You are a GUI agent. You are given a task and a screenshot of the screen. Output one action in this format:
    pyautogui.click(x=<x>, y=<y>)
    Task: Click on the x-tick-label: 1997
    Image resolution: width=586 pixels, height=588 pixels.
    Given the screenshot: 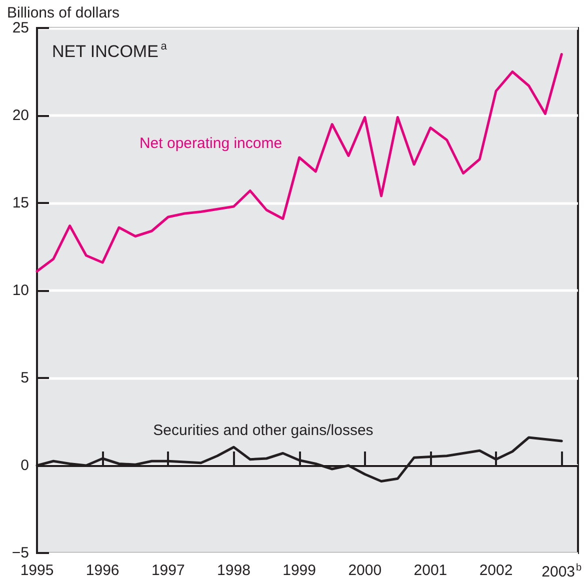 What is the action you would take?
    pyautogui.click(x=168, y=570)
    